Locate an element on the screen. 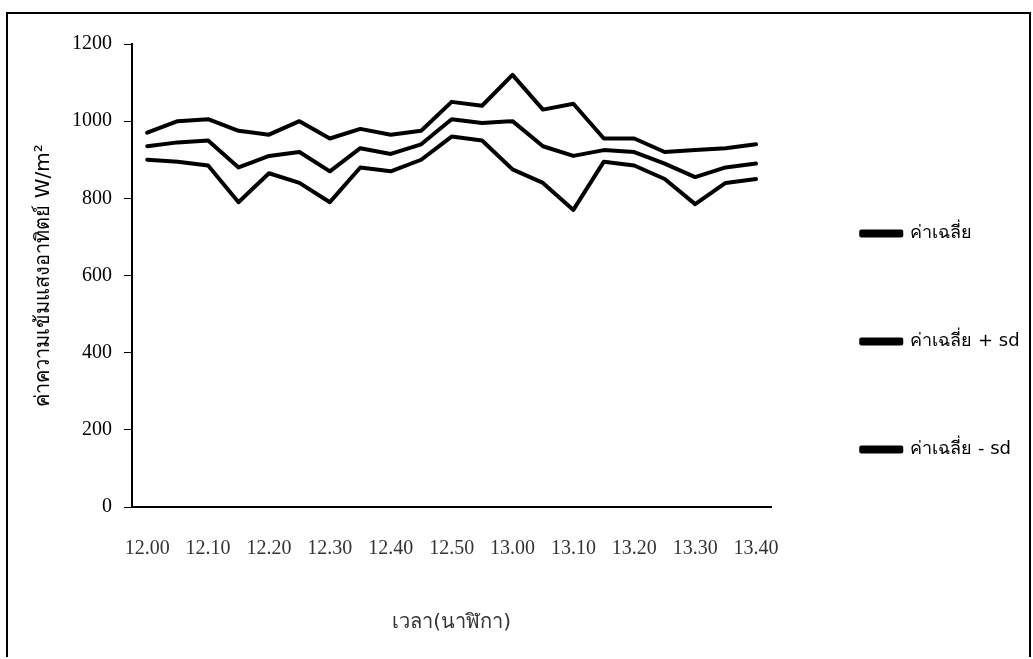 This screenshot has height=659, width=1033. y-tick-label: 1000 is located at coordinates (92, 119).